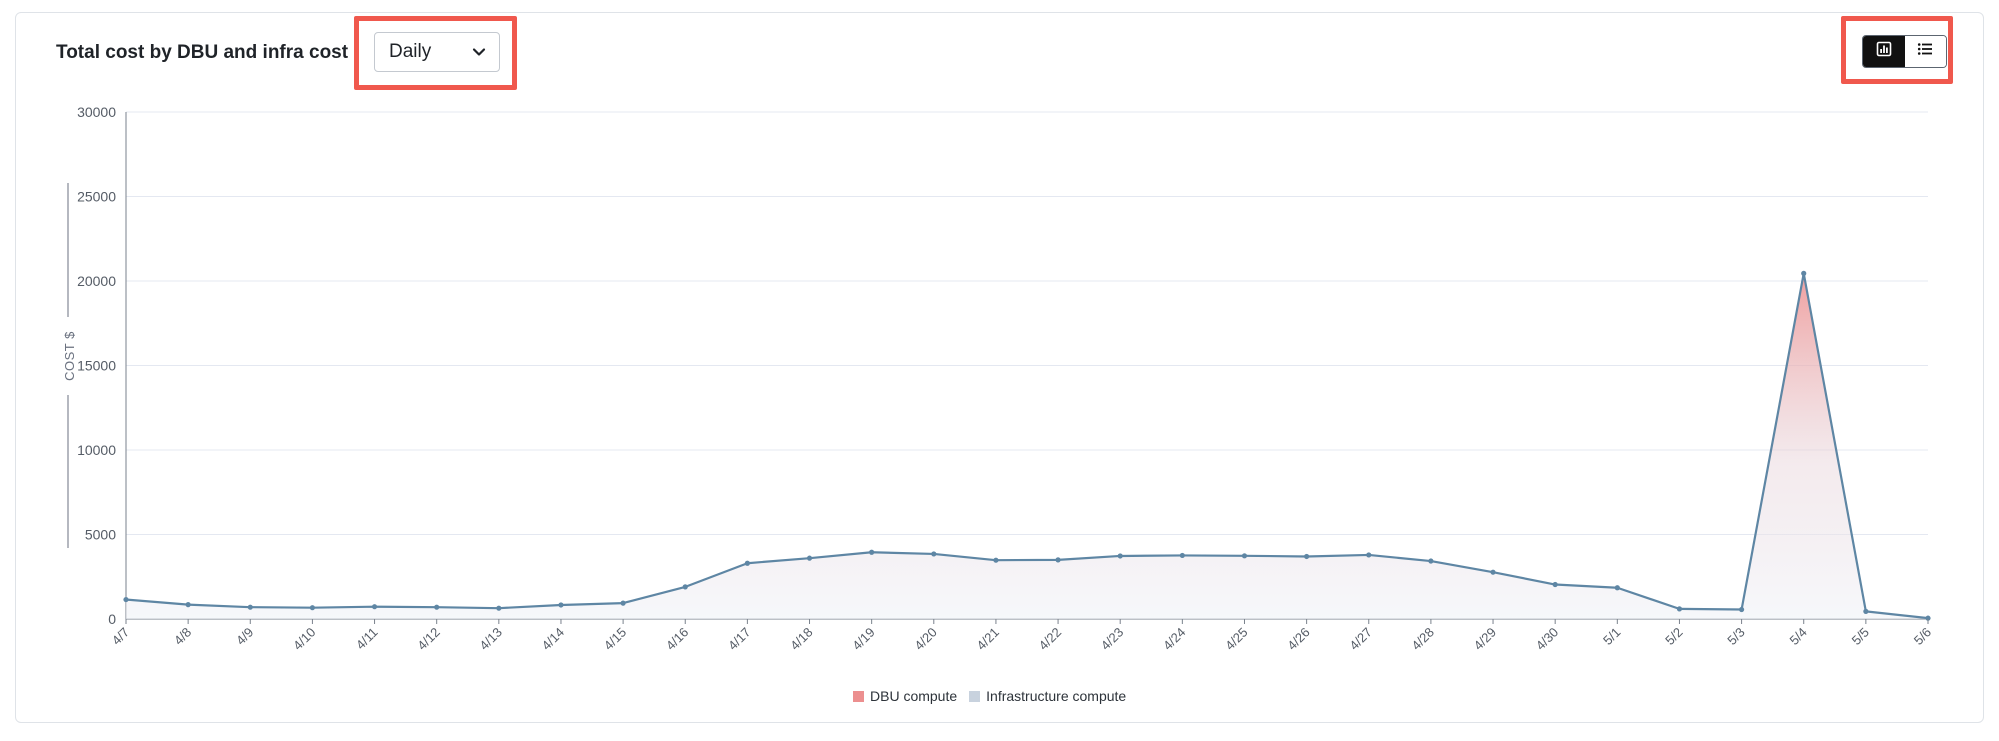 This screenshot has height=741, width=1999. What do you see at coordinates (615, 639) in the screenshot?
I see `x-tick-label: 4/15` at bounding box center [615, 639].